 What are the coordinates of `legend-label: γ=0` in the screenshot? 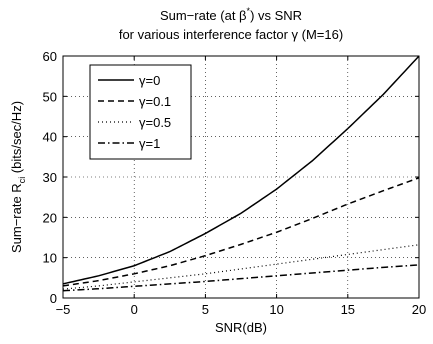 It's located at (149, 80).